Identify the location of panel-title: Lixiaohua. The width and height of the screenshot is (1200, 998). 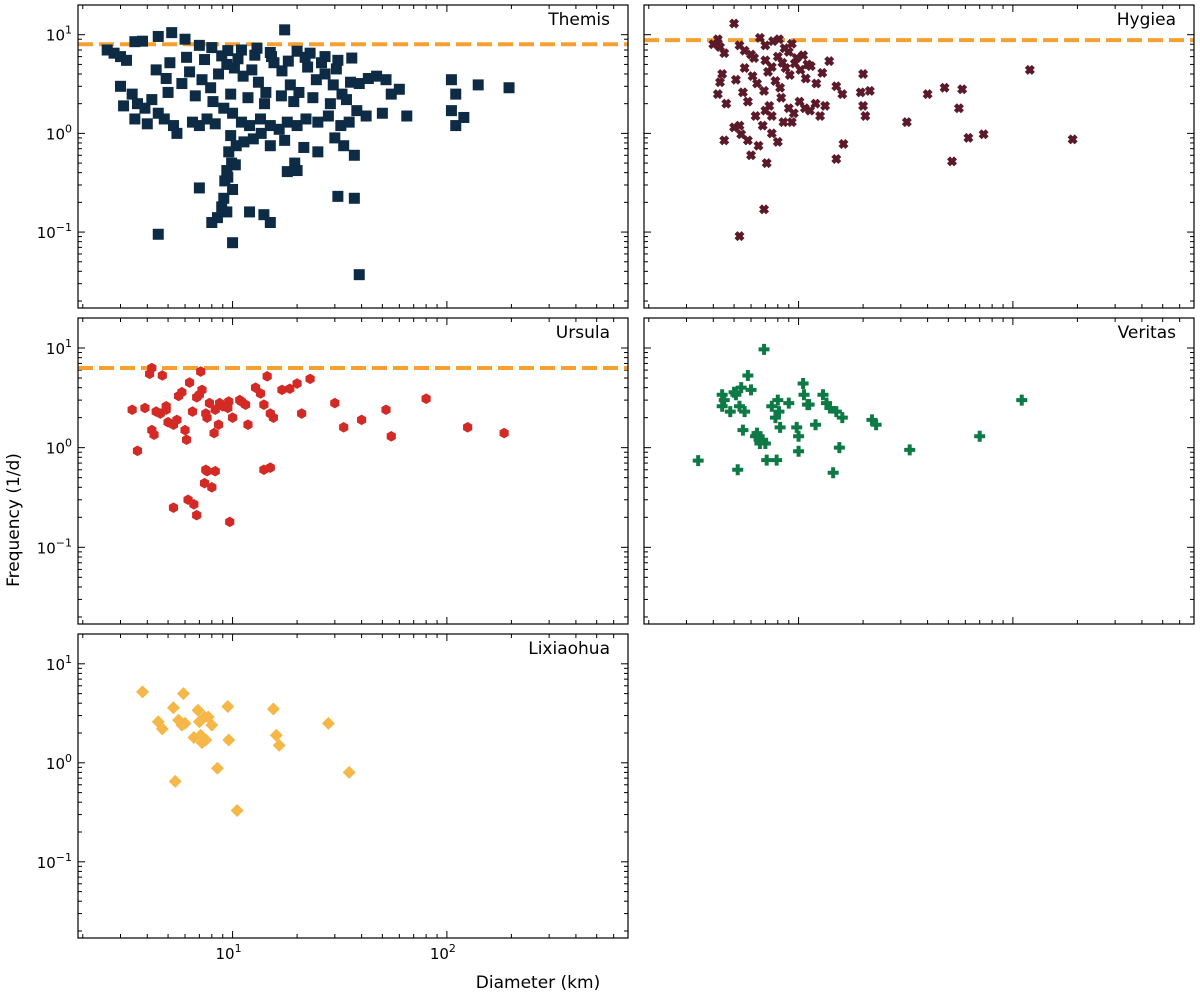
(569, 649).